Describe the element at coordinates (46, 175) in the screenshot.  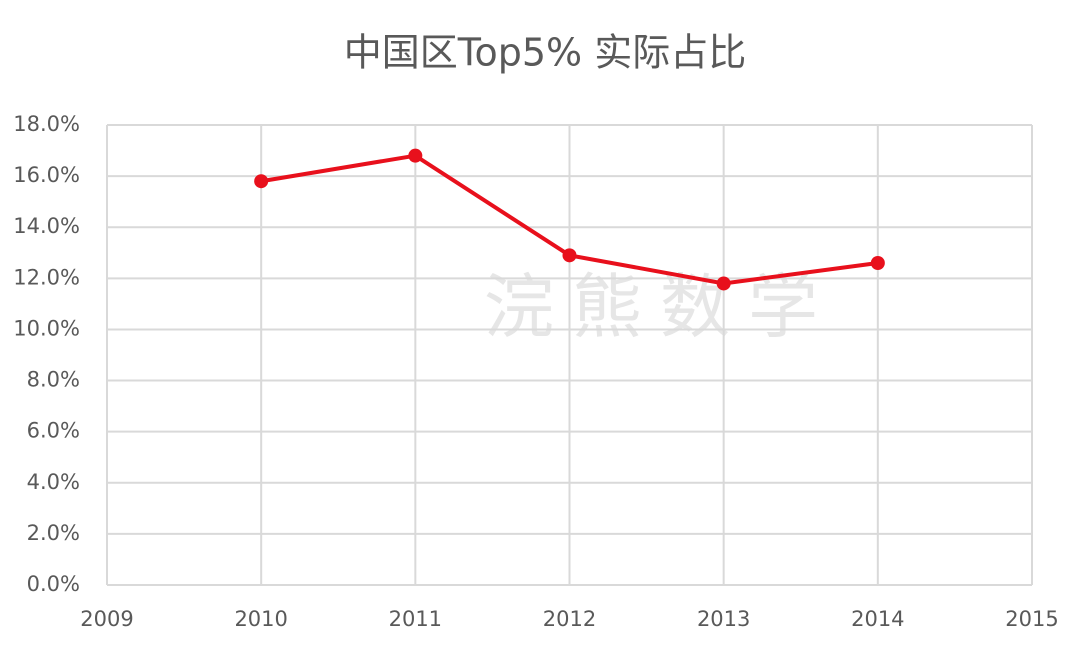
I see `y-tick-label: 16.0%` at that location.